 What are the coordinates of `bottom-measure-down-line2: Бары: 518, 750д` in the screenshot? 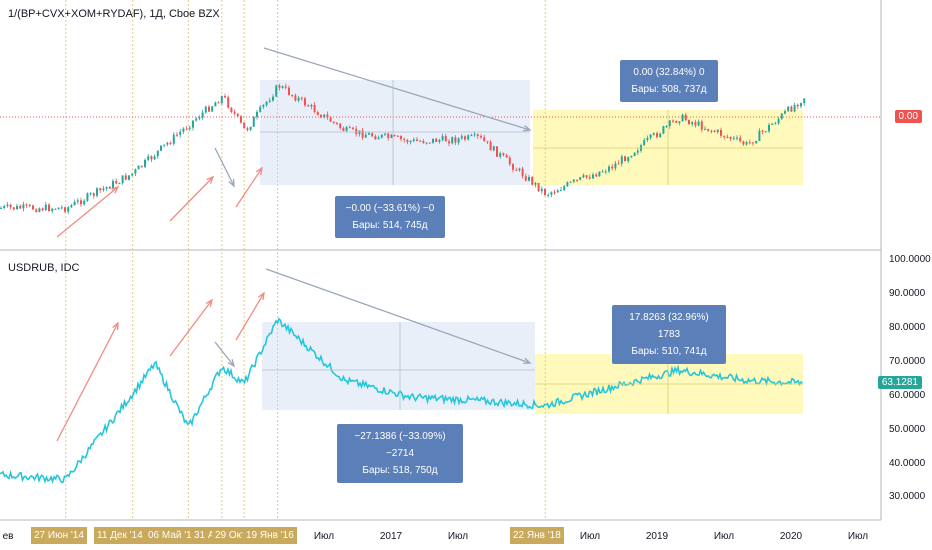 It's located at (400, 470).